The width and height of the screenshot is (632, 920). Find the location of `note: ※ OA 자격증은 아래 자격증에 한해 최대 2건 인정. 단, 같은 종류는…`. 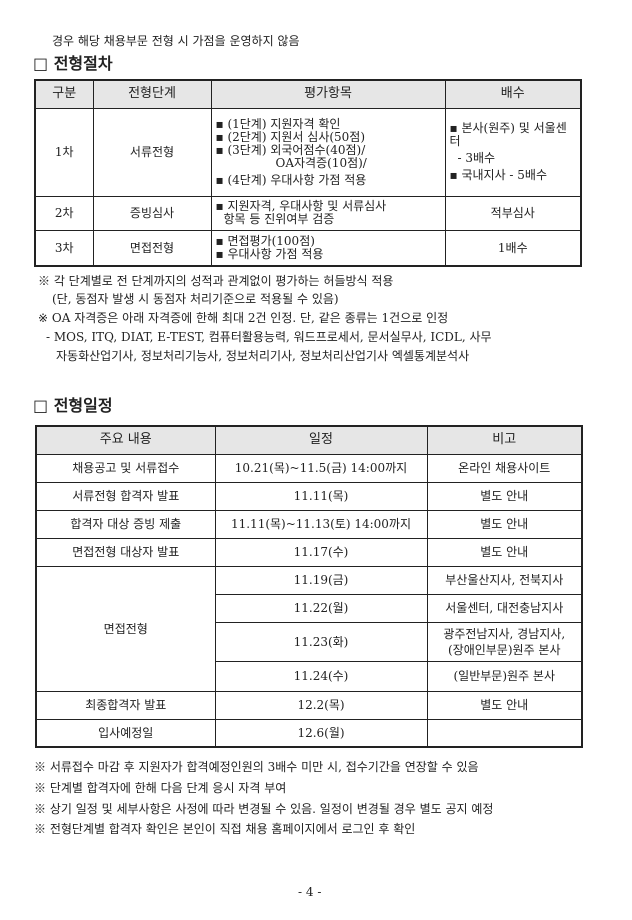

note: ※ OA 자격증은 아래 자격증에 한해 최대 2건 인정. 단, 같은 종류는… is located at coordinates (243, 318).